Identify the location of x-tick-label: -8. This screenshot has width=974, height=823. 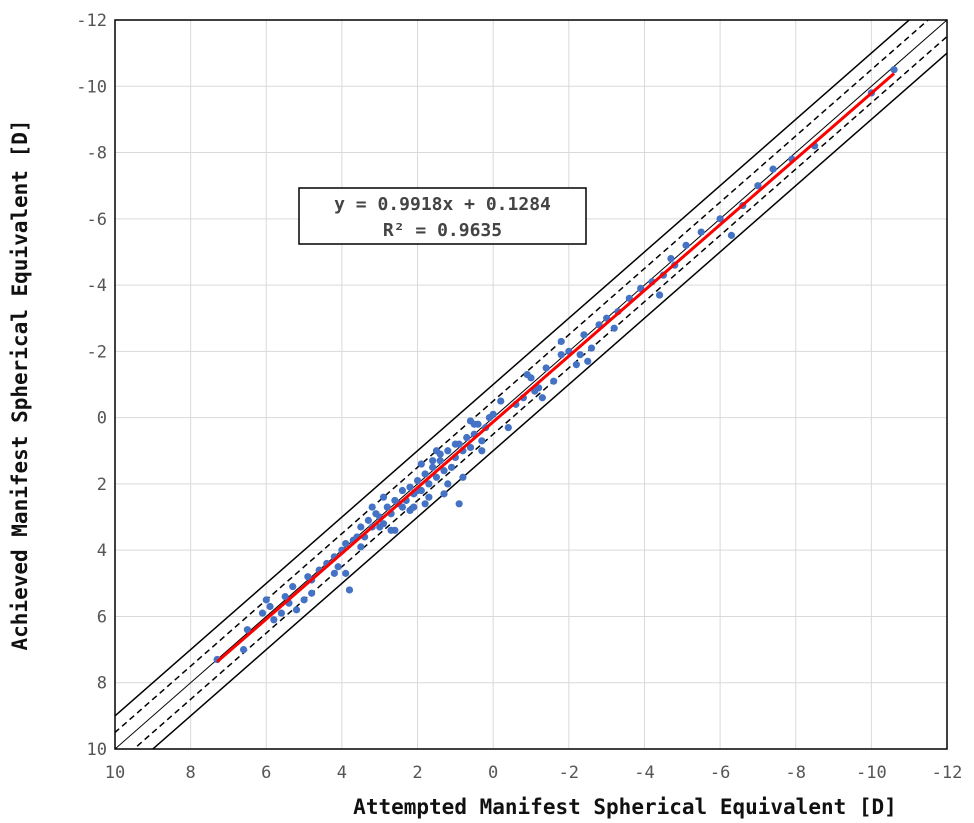
(795, 773).